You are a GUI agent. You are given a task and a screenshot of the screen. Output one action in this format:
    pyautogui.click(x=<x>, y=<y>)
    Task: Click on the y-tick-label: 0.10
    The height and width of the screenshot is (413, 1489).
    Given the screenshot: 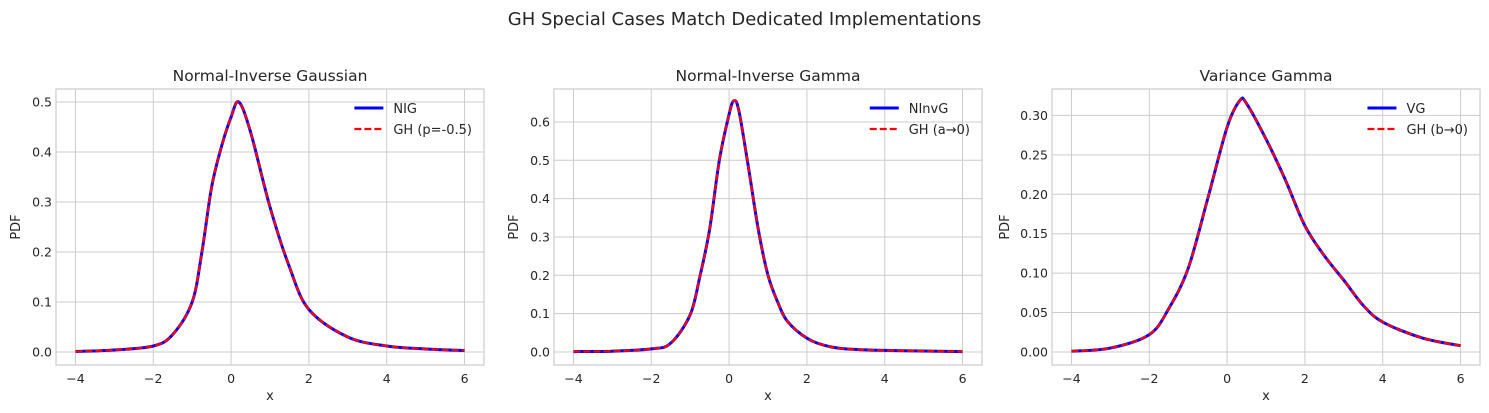 What is the action you would take?
    pyautogui.click(x=1034, y=273)
    